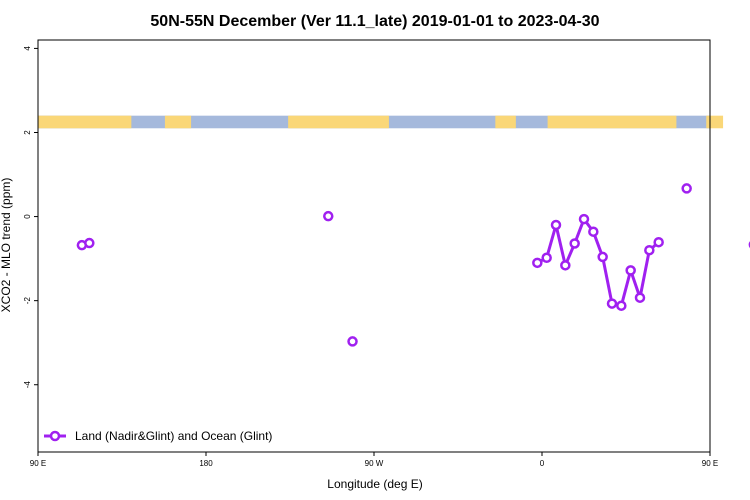  I want to click on legend: Land (Nadir&Glint) and Ocean (Glint), so click(158, 436).